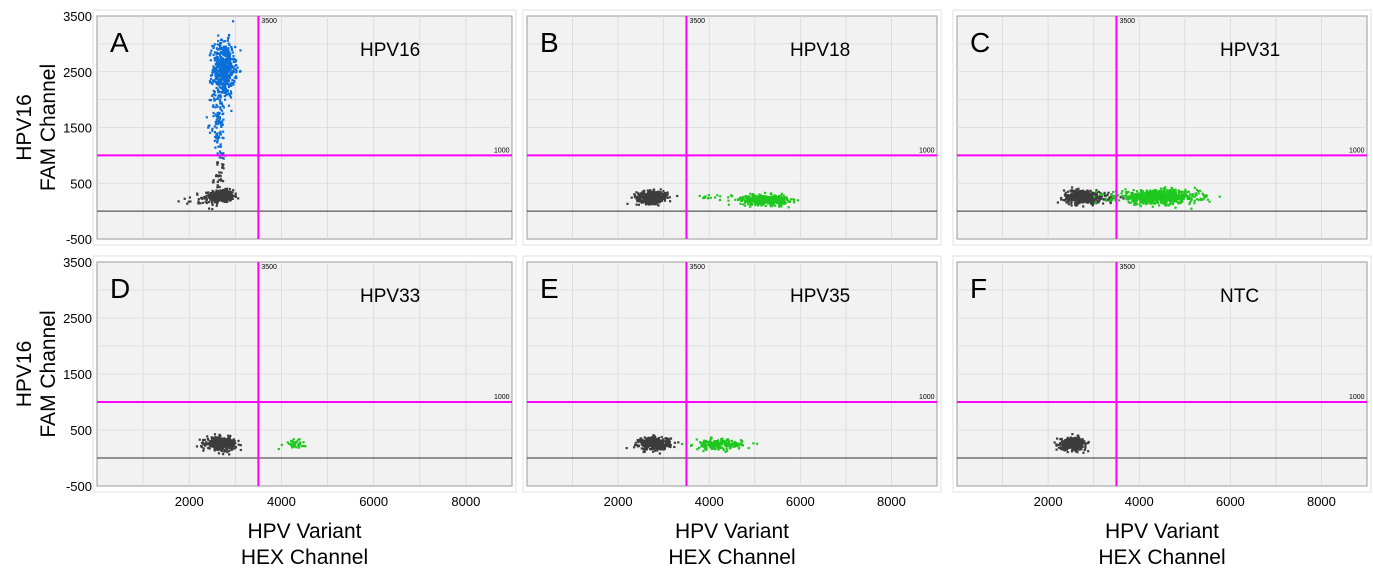 Image resolution: width=1373 pixels, height=573 pixels. Describe the element at coordinates (304, 557) in the screenshot. I see `x-axis-title-line2: HEX Channel` at that location.